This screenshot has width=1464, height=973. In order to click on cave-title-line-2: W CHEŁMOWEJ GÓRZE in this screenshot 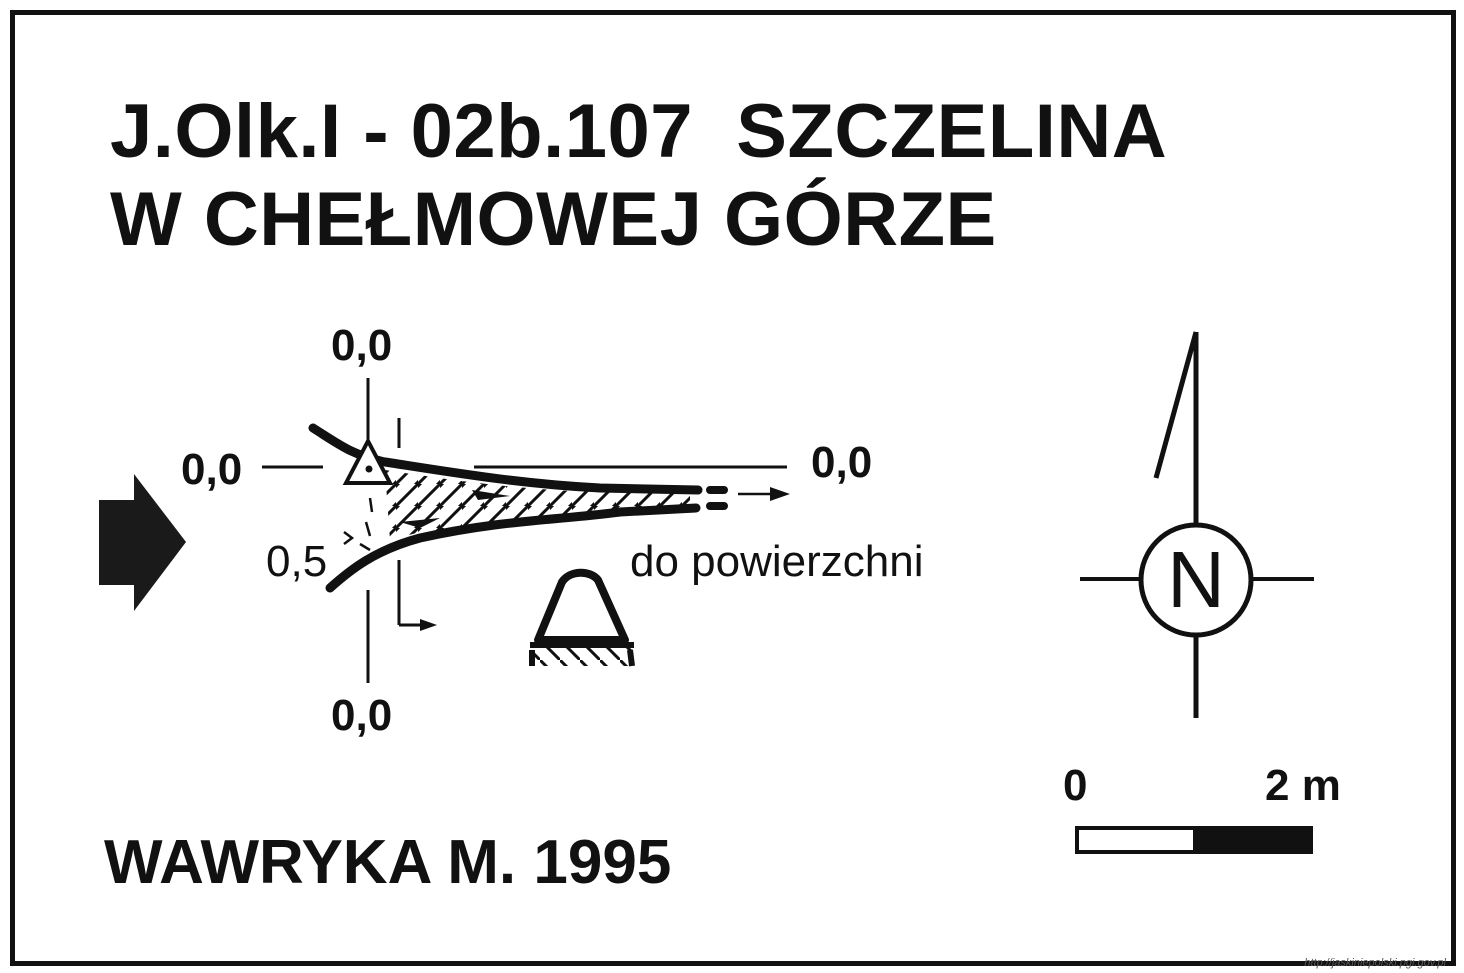, I will do `click(553, 219)`.